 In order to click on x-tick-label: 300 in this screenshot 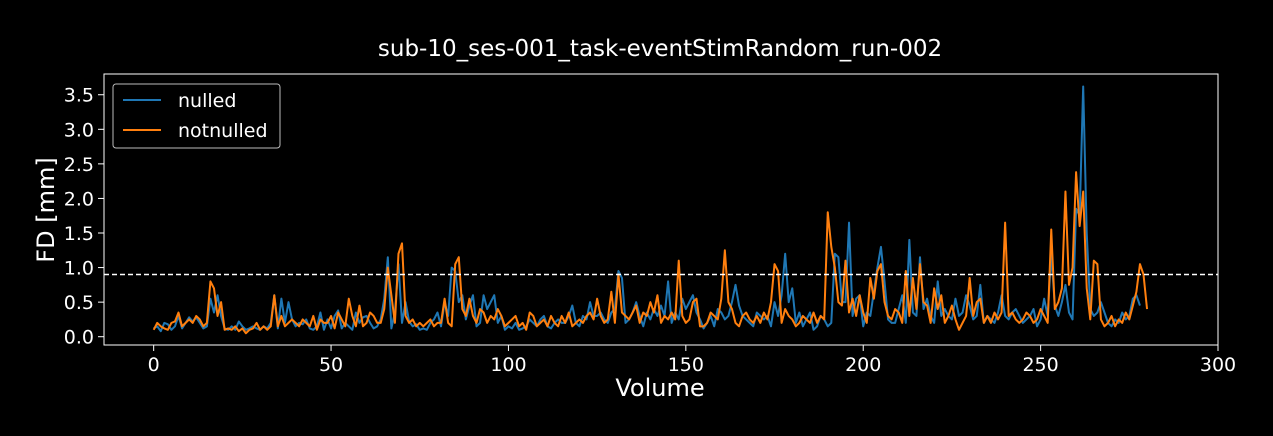, I will do `click(1218, 365)`.